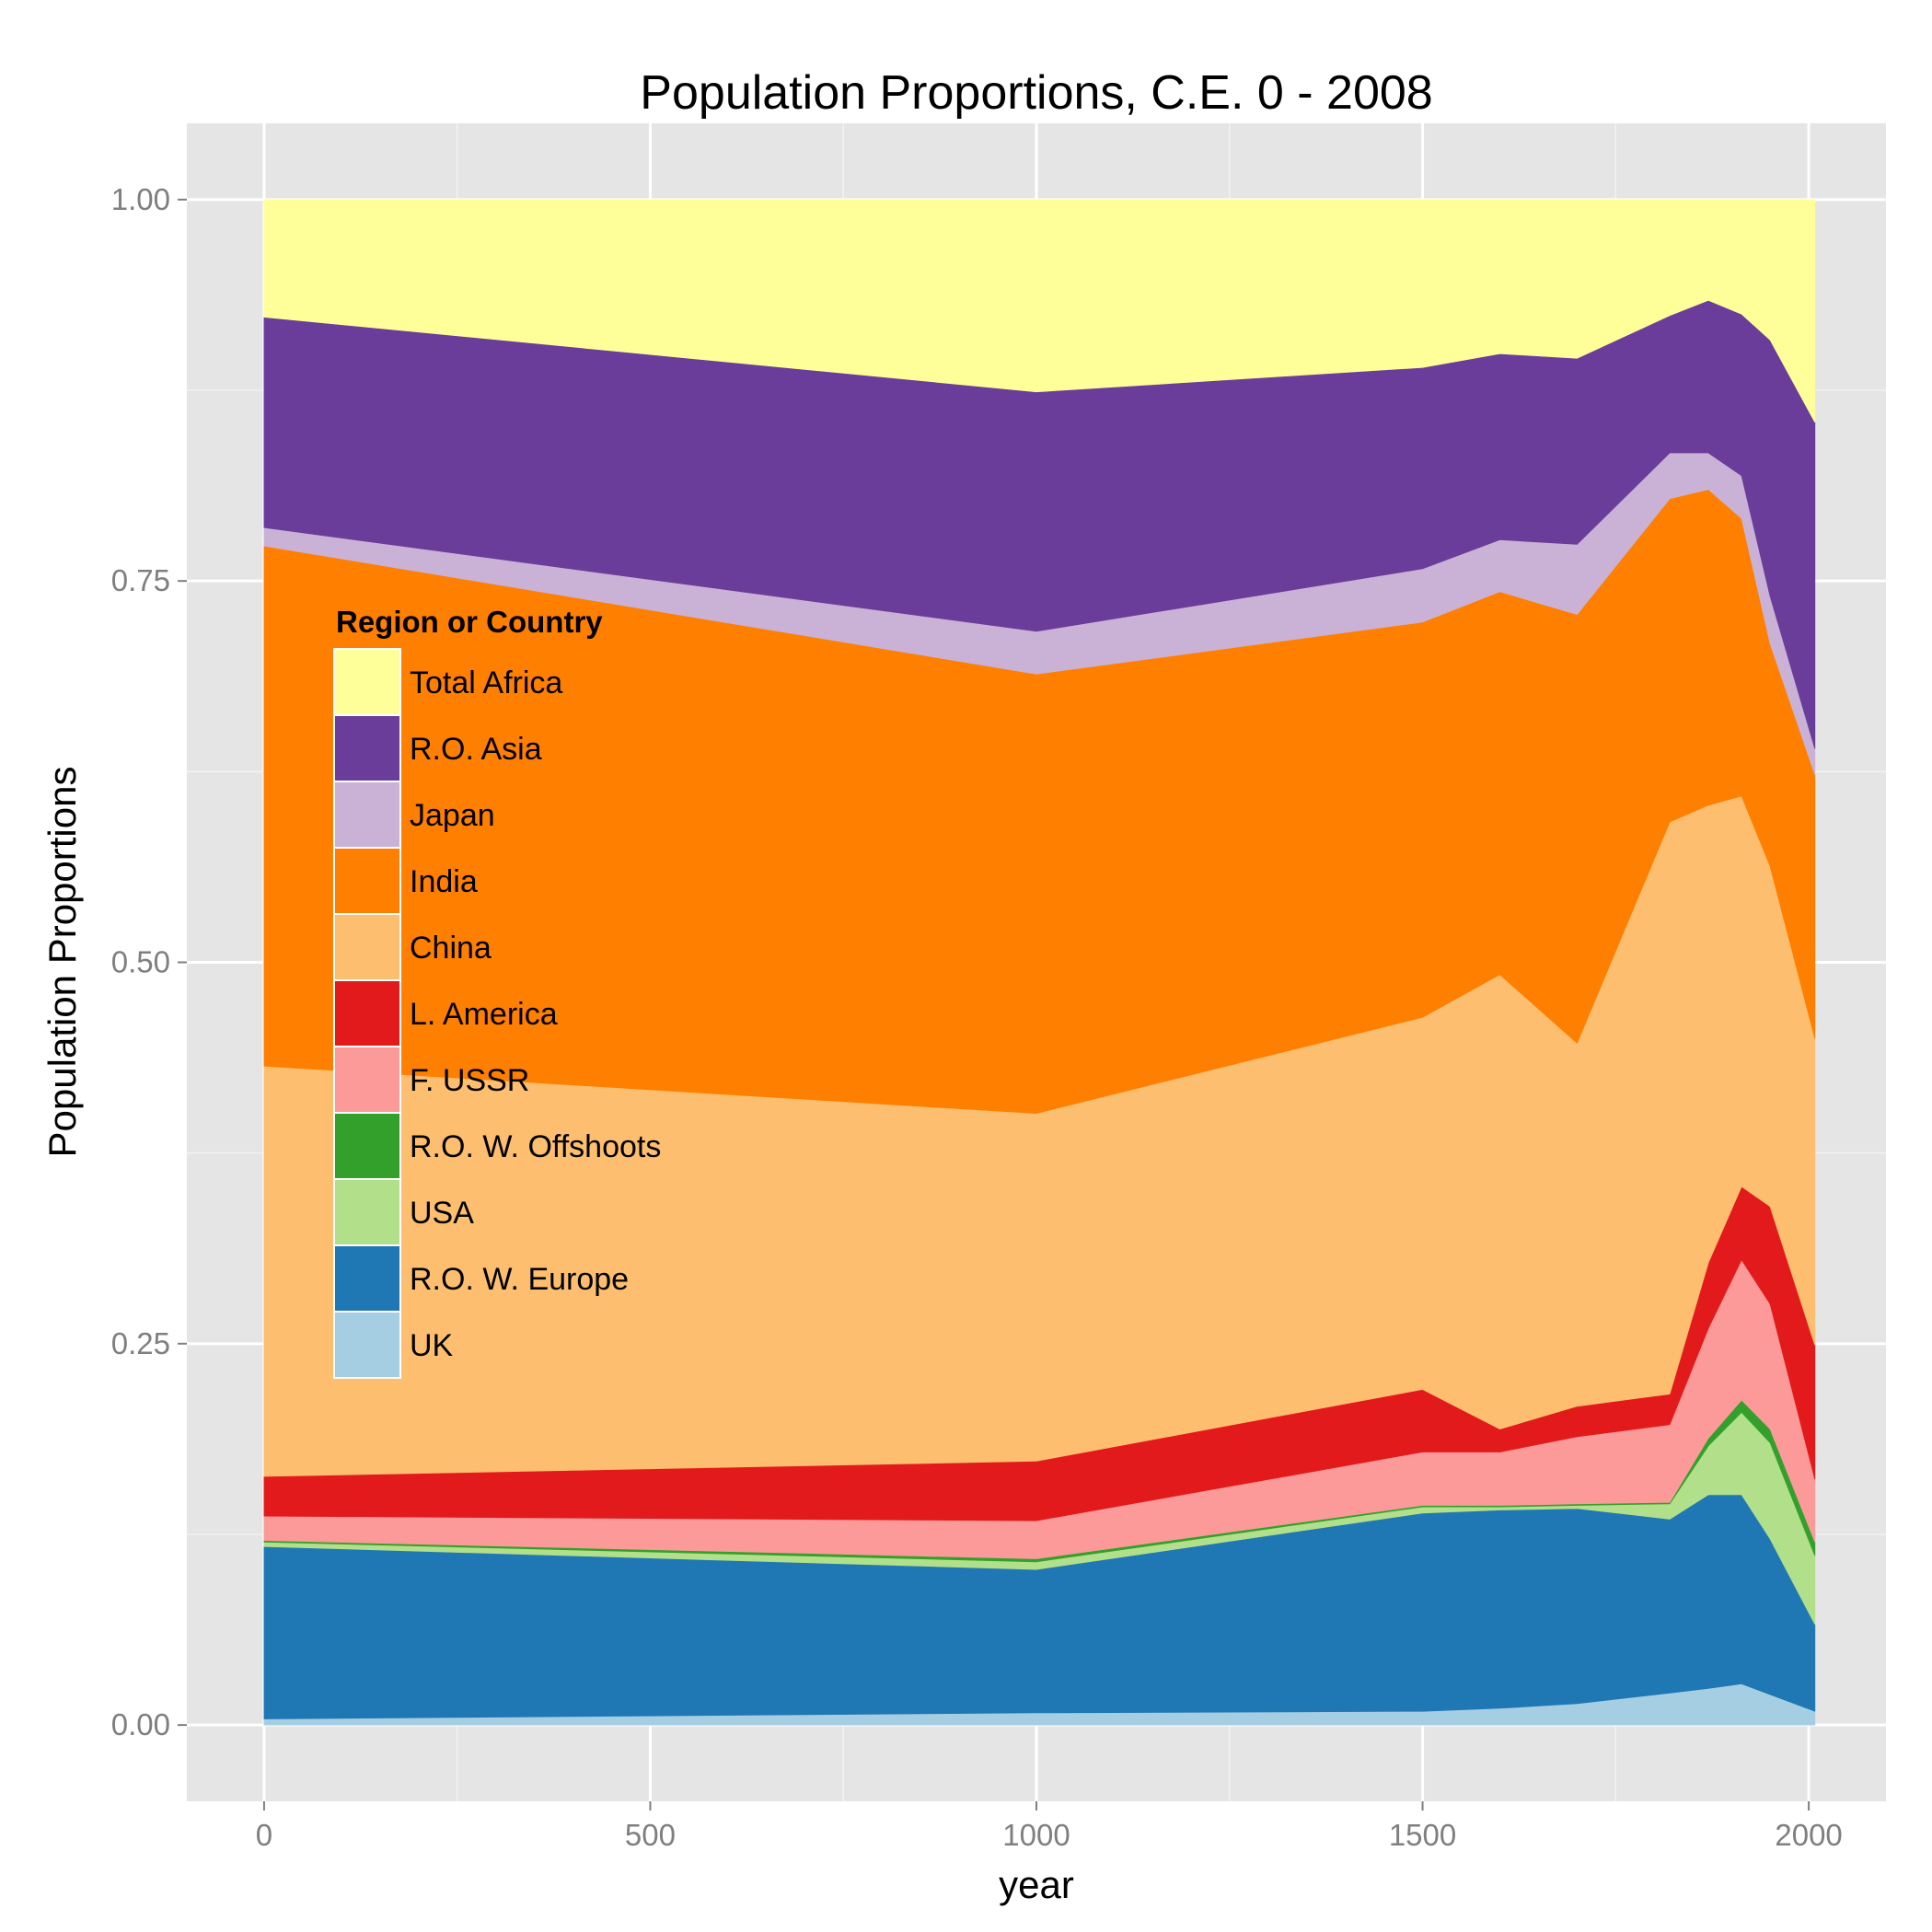 Image resolution: width=1932 pixels, height=1932 pixels. I want to click on y-tick-label: 0.50, so click(140, 962).